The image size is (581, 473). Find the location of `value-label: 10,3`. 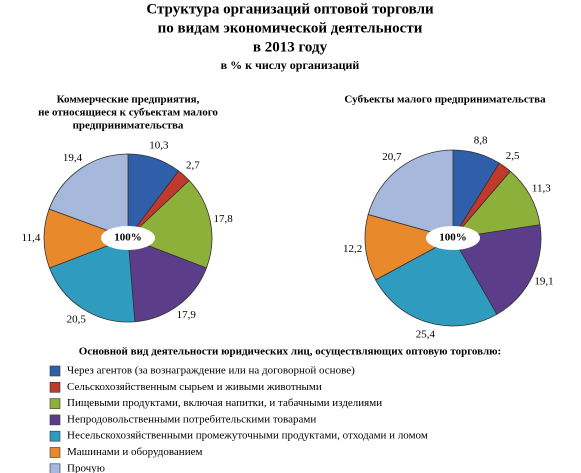

value-label: 10,3 is located at coordinates (159, 146).